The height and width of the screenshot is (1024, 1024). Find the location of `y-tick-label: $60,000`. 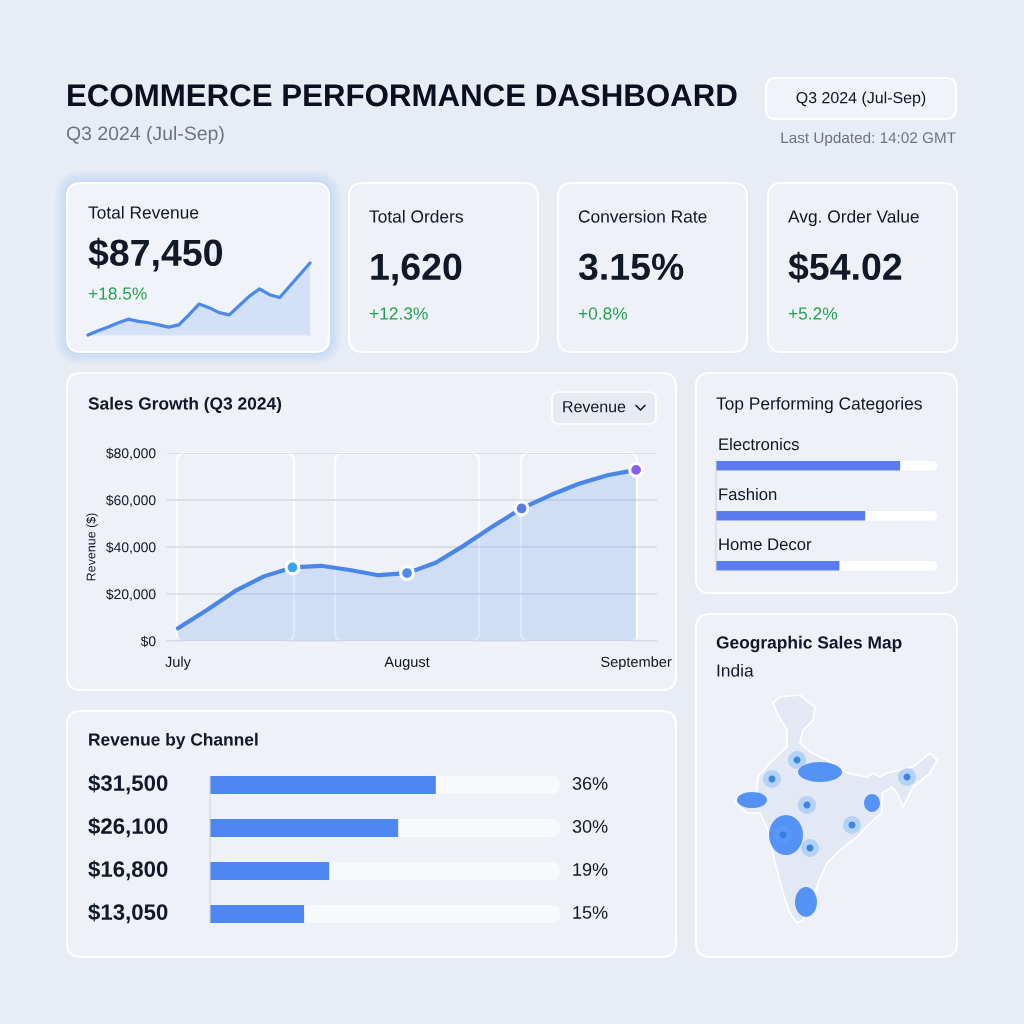

y-tick-label: $60,000 is located at coordinates (131, 500).